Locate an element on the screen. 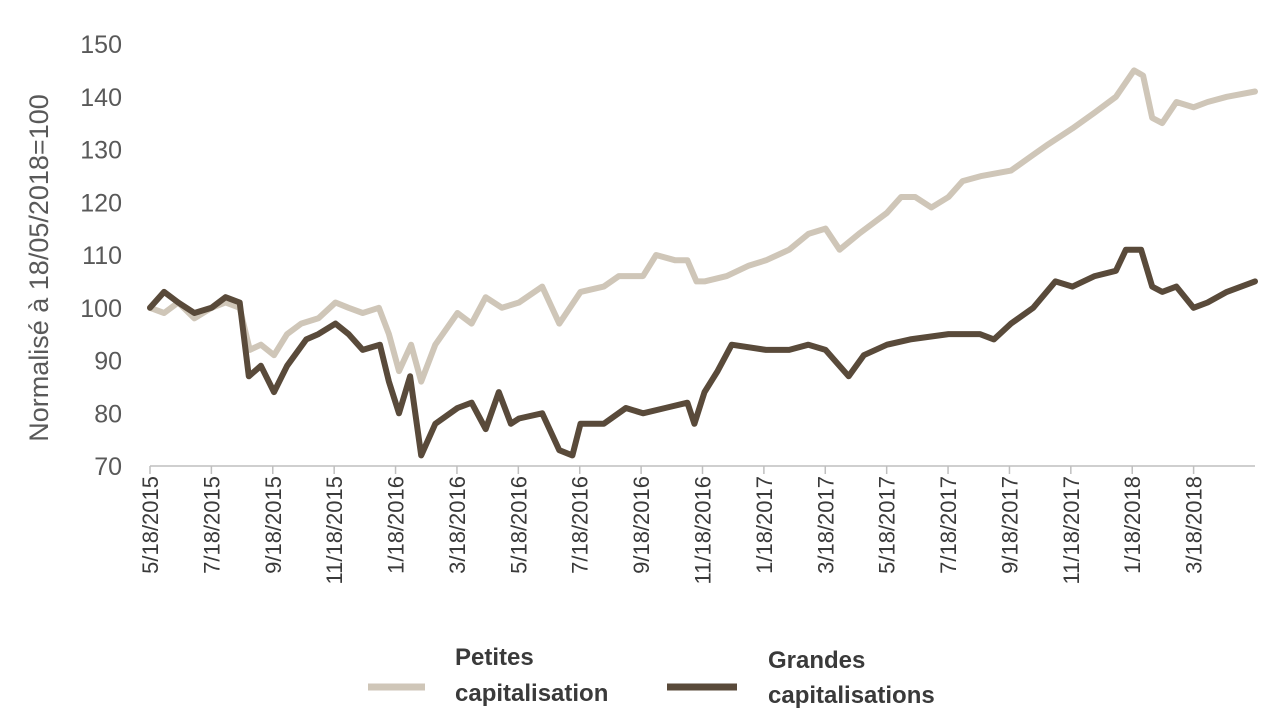  x-tick-label: 11/18/2016 is located at coordinates (703, 530).